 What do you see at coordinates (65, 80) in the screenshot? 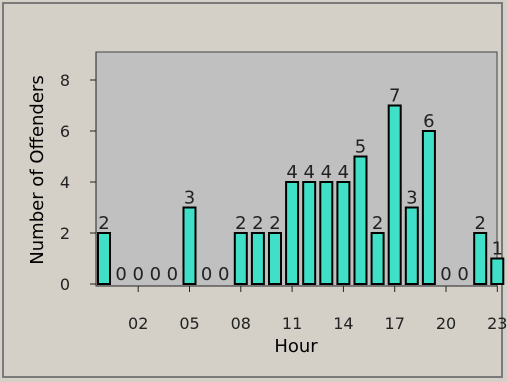
I see `y-tick-label: 8` at bounding box center [65, 80].